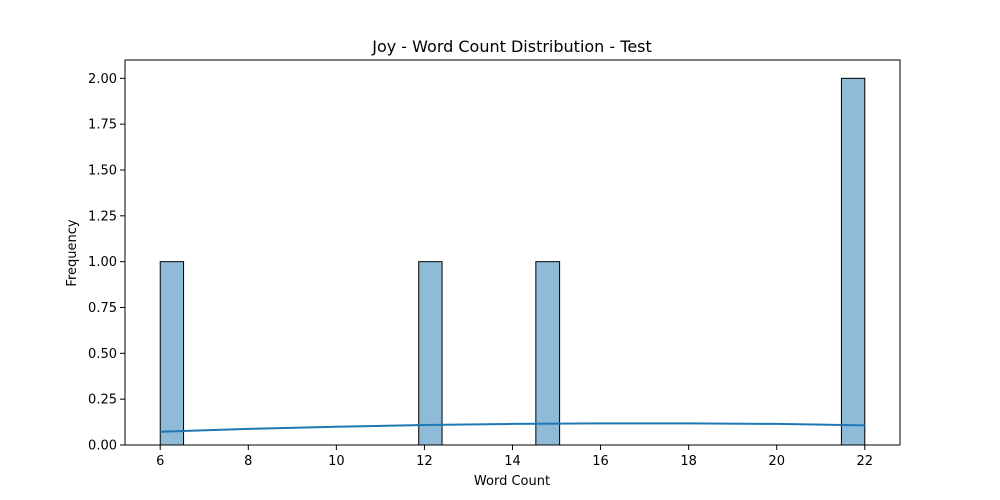 This screenshot has height=500, width=1000. I want to click on x-tick-label: 18, so click(688, 461).